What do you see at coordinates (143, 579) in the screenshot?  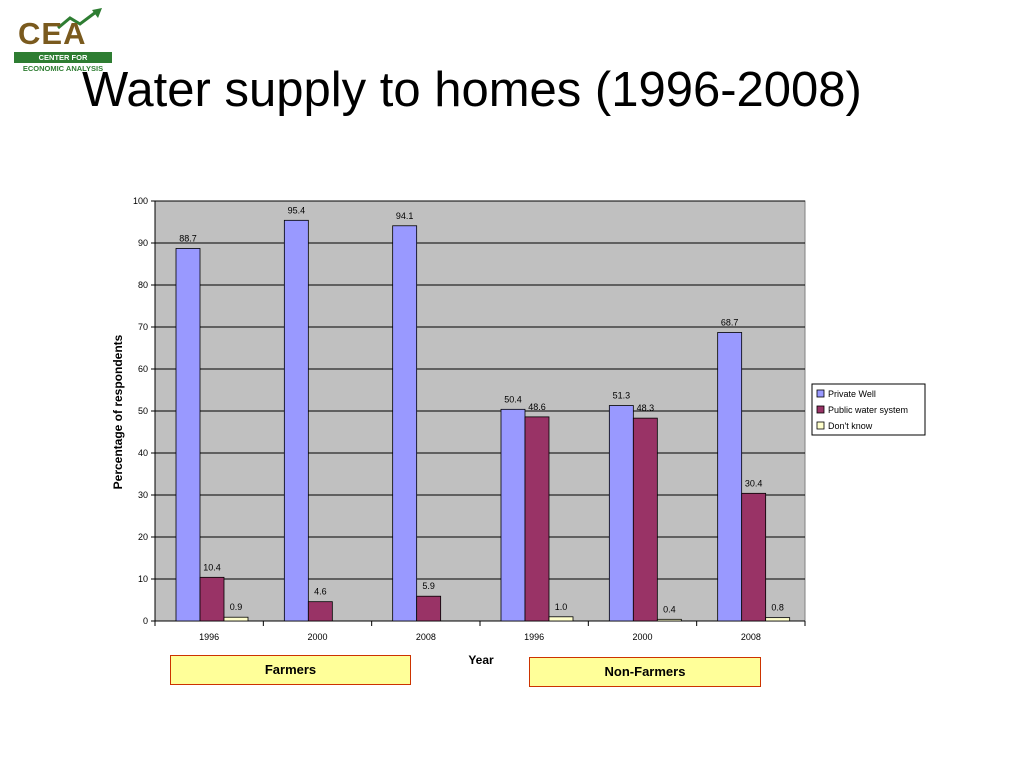 I see `y-tick-label: 10` at bounding box center [143, 579].